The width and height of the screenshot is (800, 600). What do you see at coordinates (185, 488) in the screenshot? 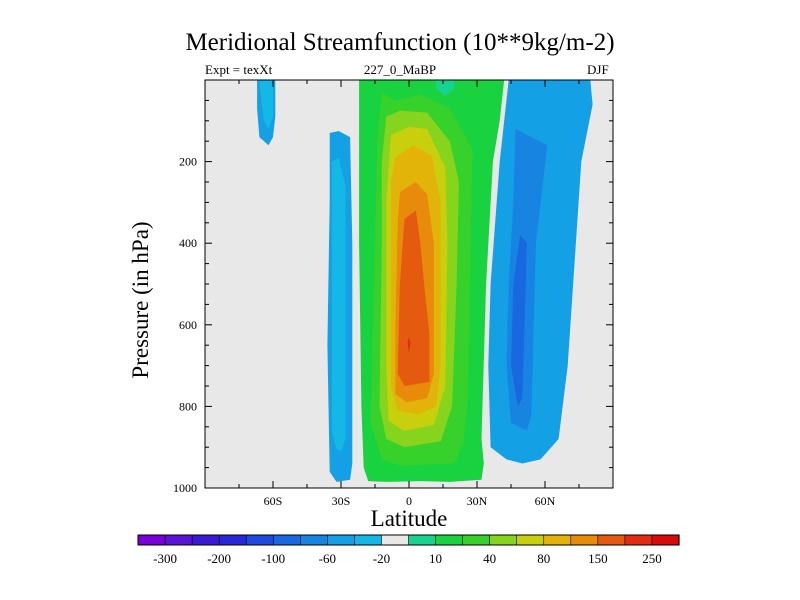
I see `y-tick-label: 1000` at bounding box center [185, 488].